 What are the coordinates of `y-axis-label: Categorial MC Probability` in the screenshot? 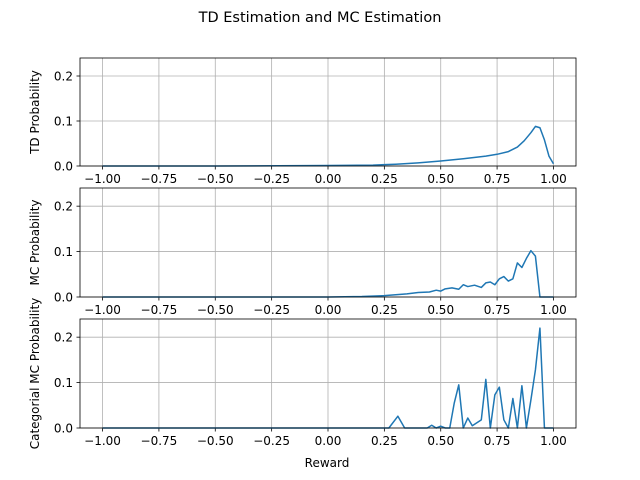 It's located at (35, 374).